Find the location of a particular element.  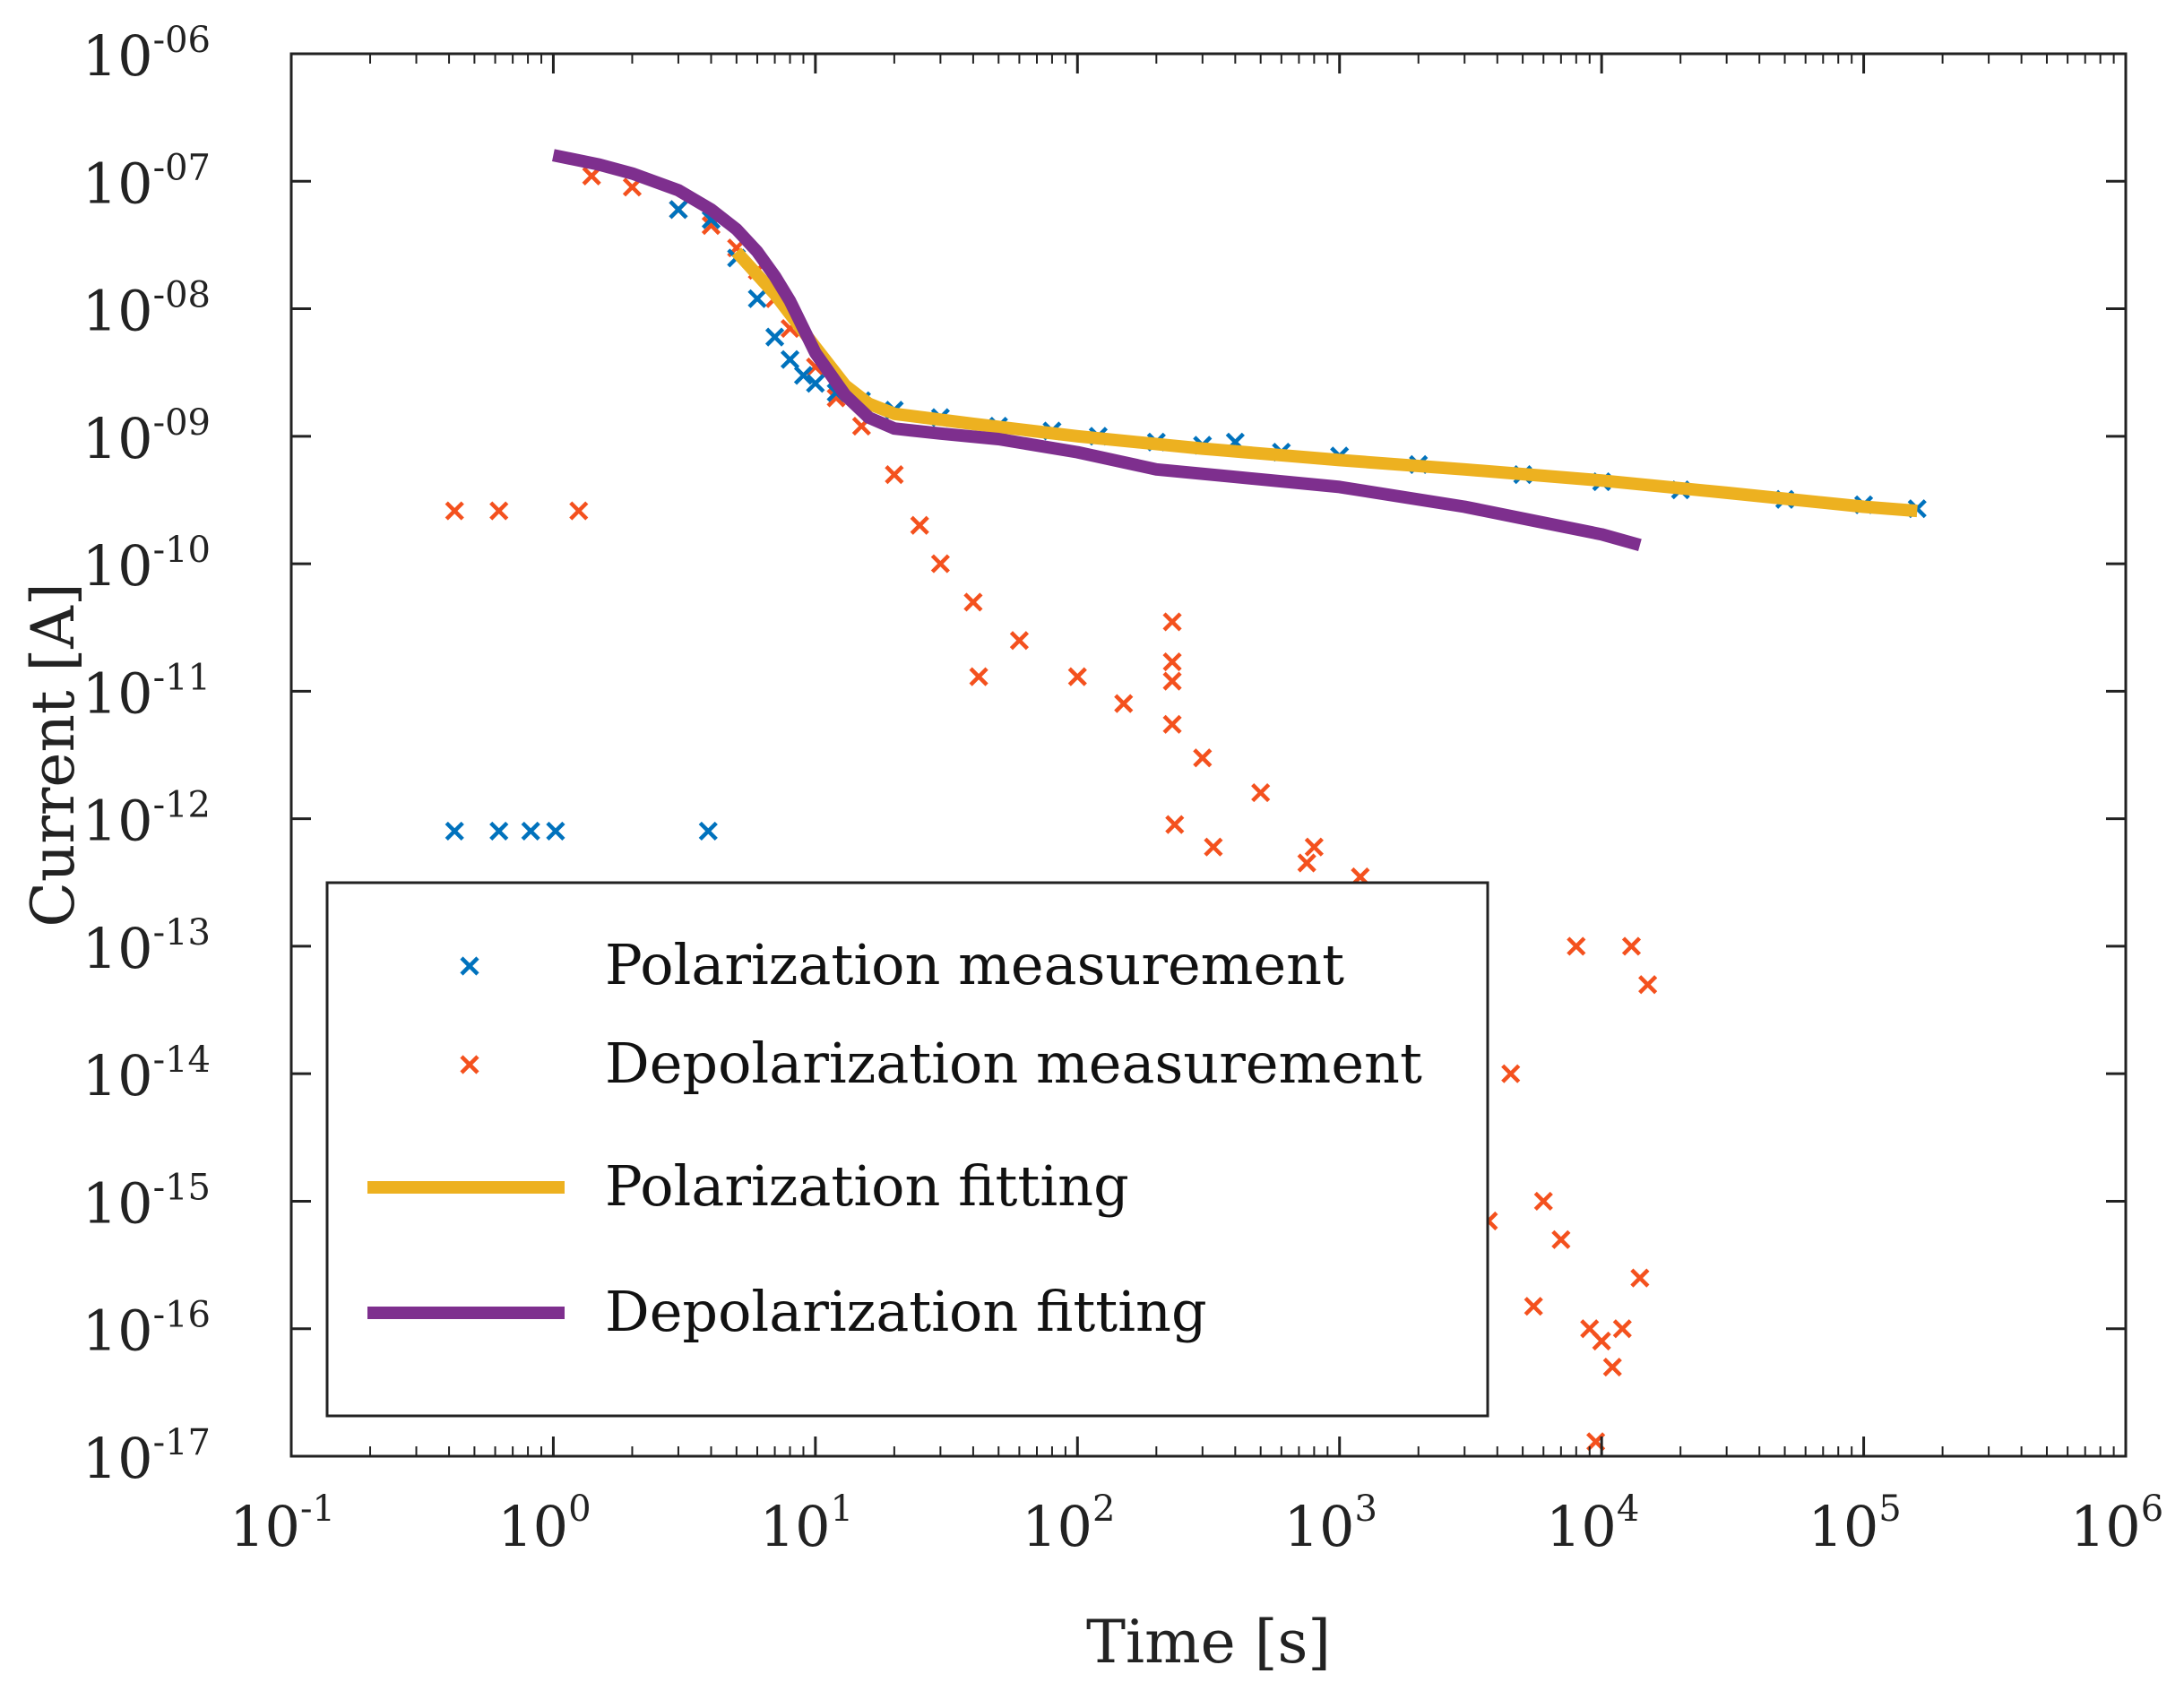

legend-label: Polarization measurement is located at coordinates (974, 964).